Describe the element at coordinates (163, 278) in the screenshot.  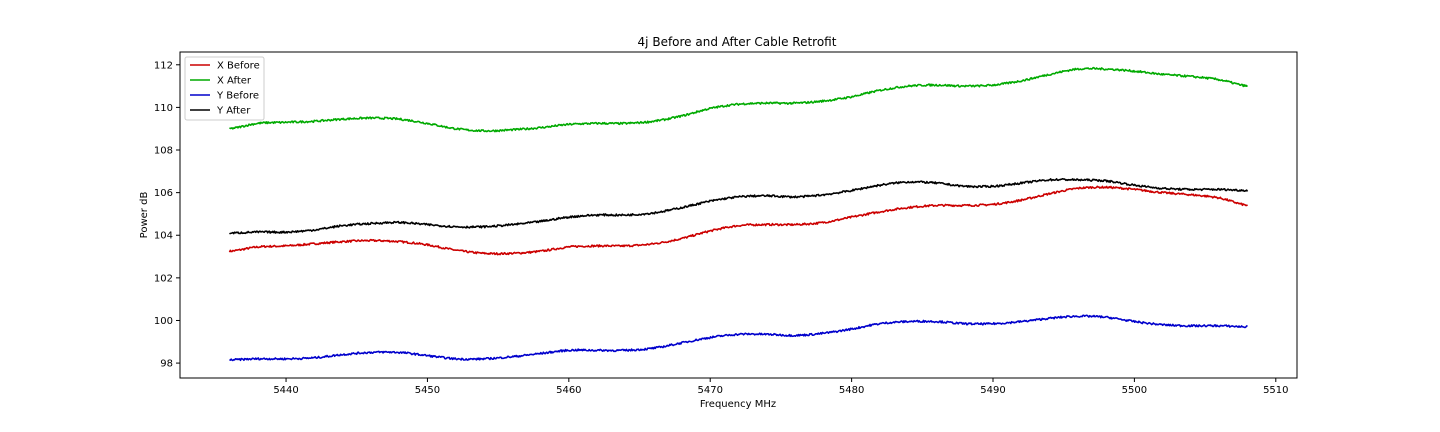
I see `y-tick-label: 102` at that location.